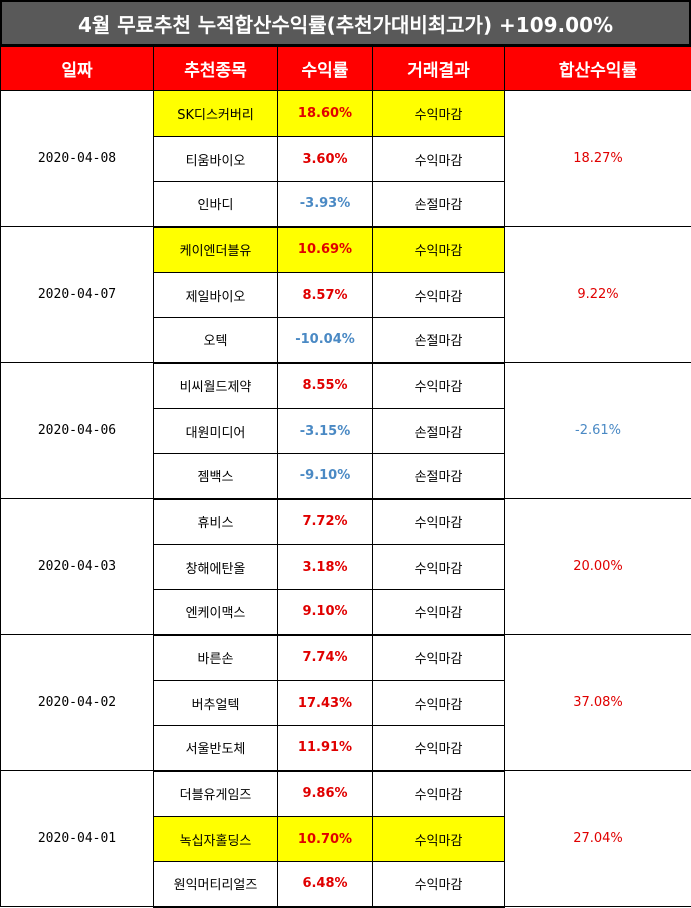 The height and width of the screenshot is (908, 691). I want to click on return-rate: 3.18%, so click(325, 567).